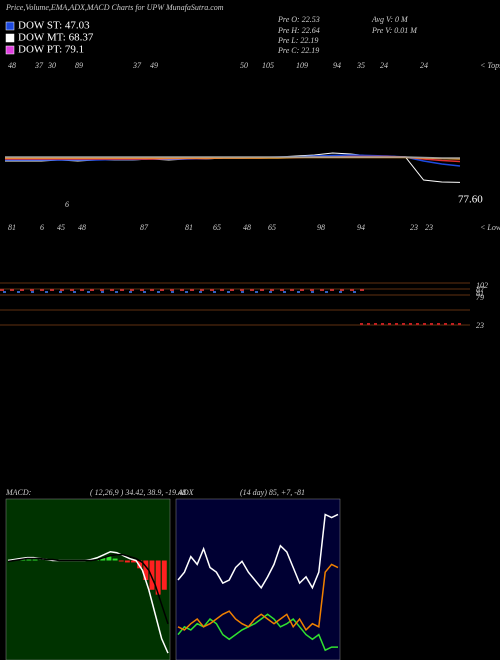 This screenshot has height=660, width=500. I want to click on stat-label: Pre V: 0.01 M, so click(394, 30).